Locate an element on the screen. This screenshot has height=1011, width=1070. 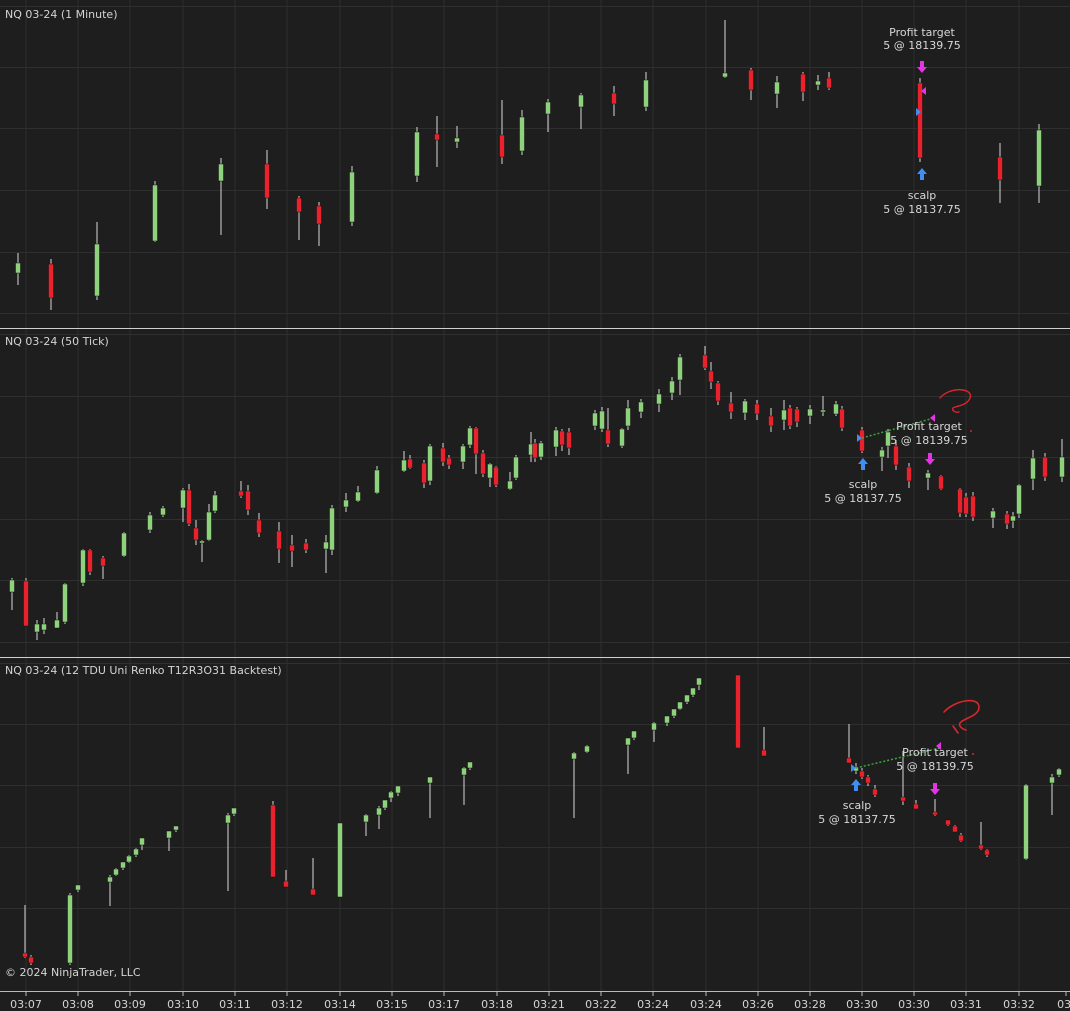
time-tick-label: 03:31 is located at coordinates (966, 1004).